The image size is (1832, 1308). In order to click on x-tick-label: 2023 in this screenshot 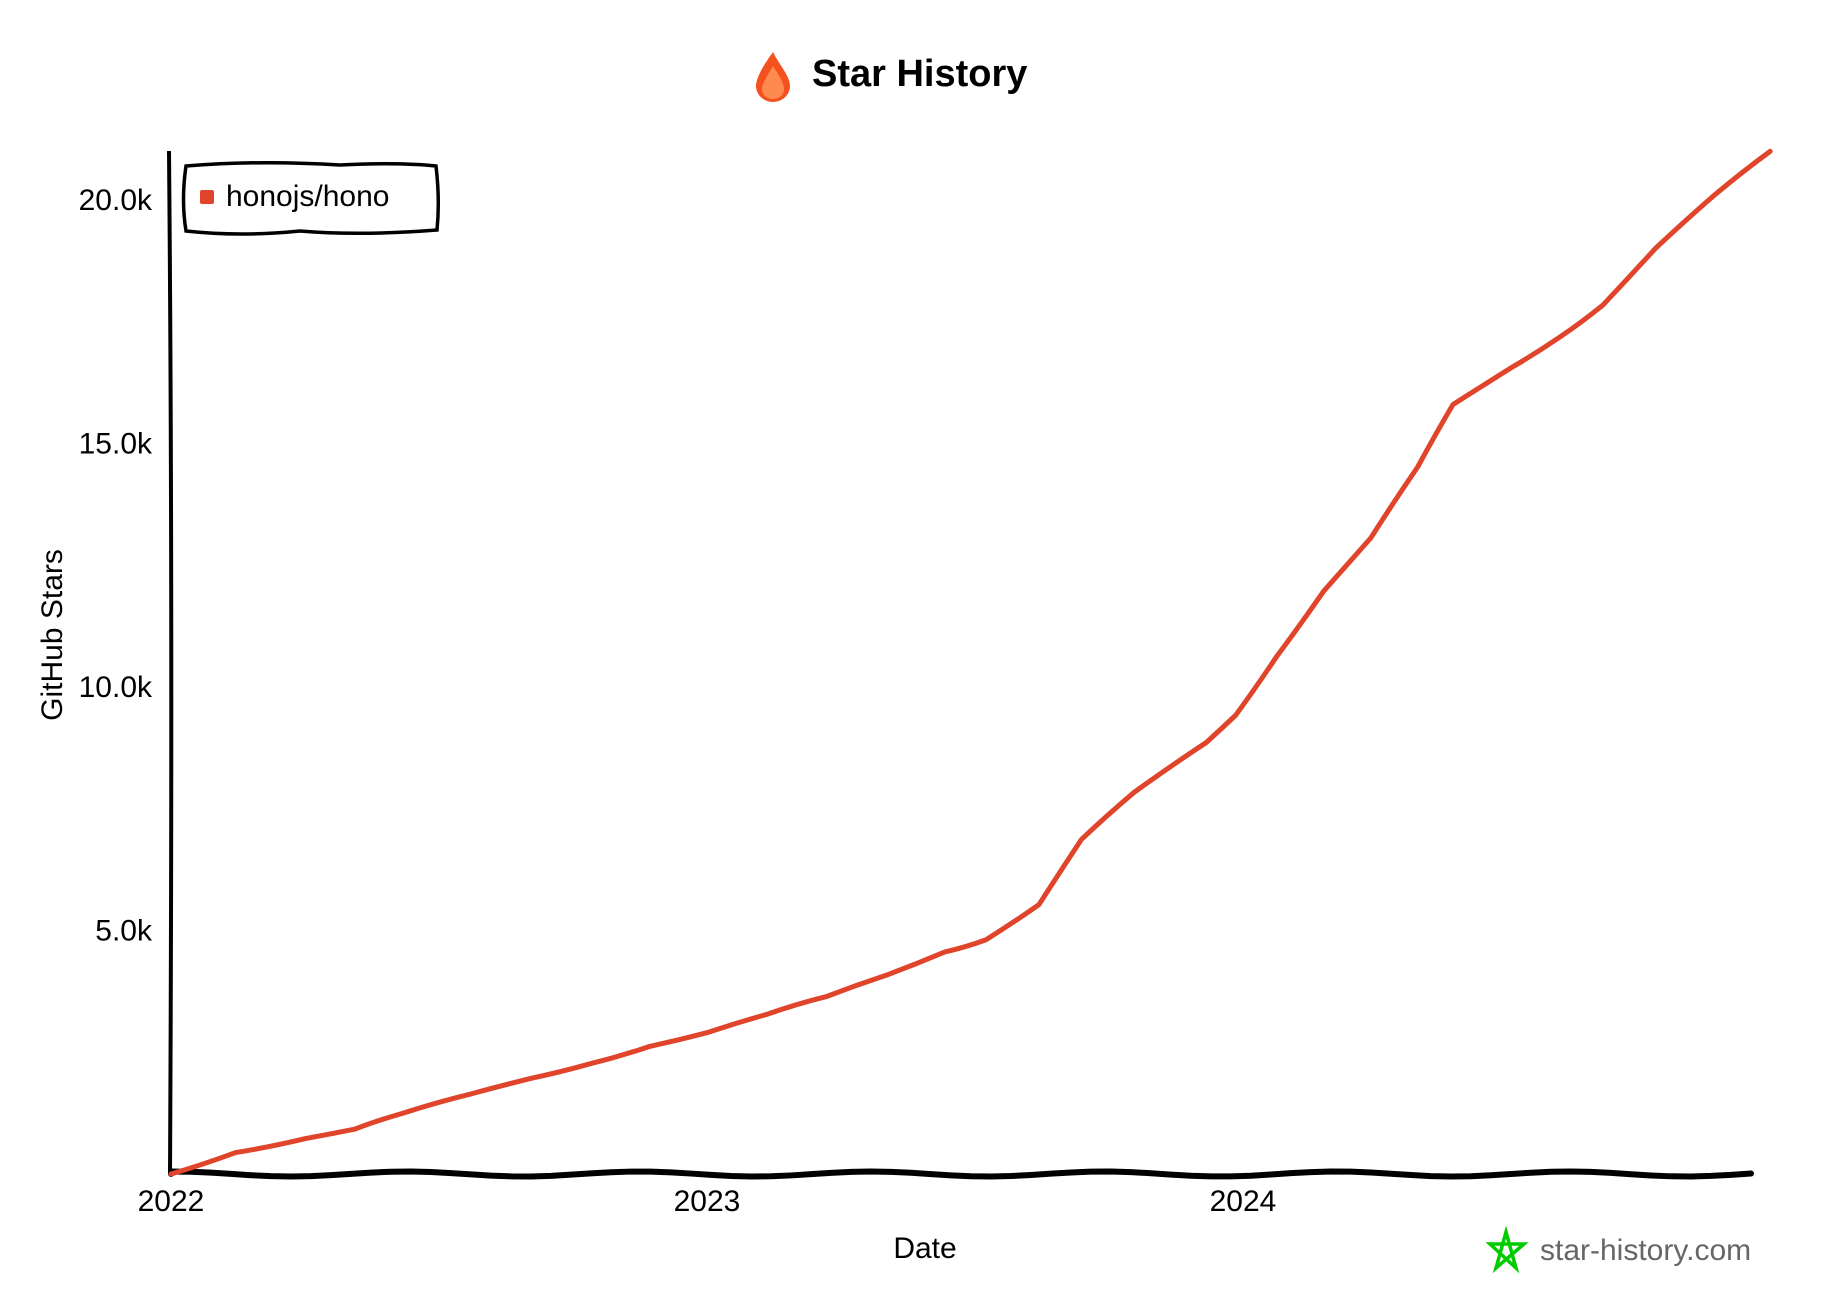, I will do `click(707, 1201)`.